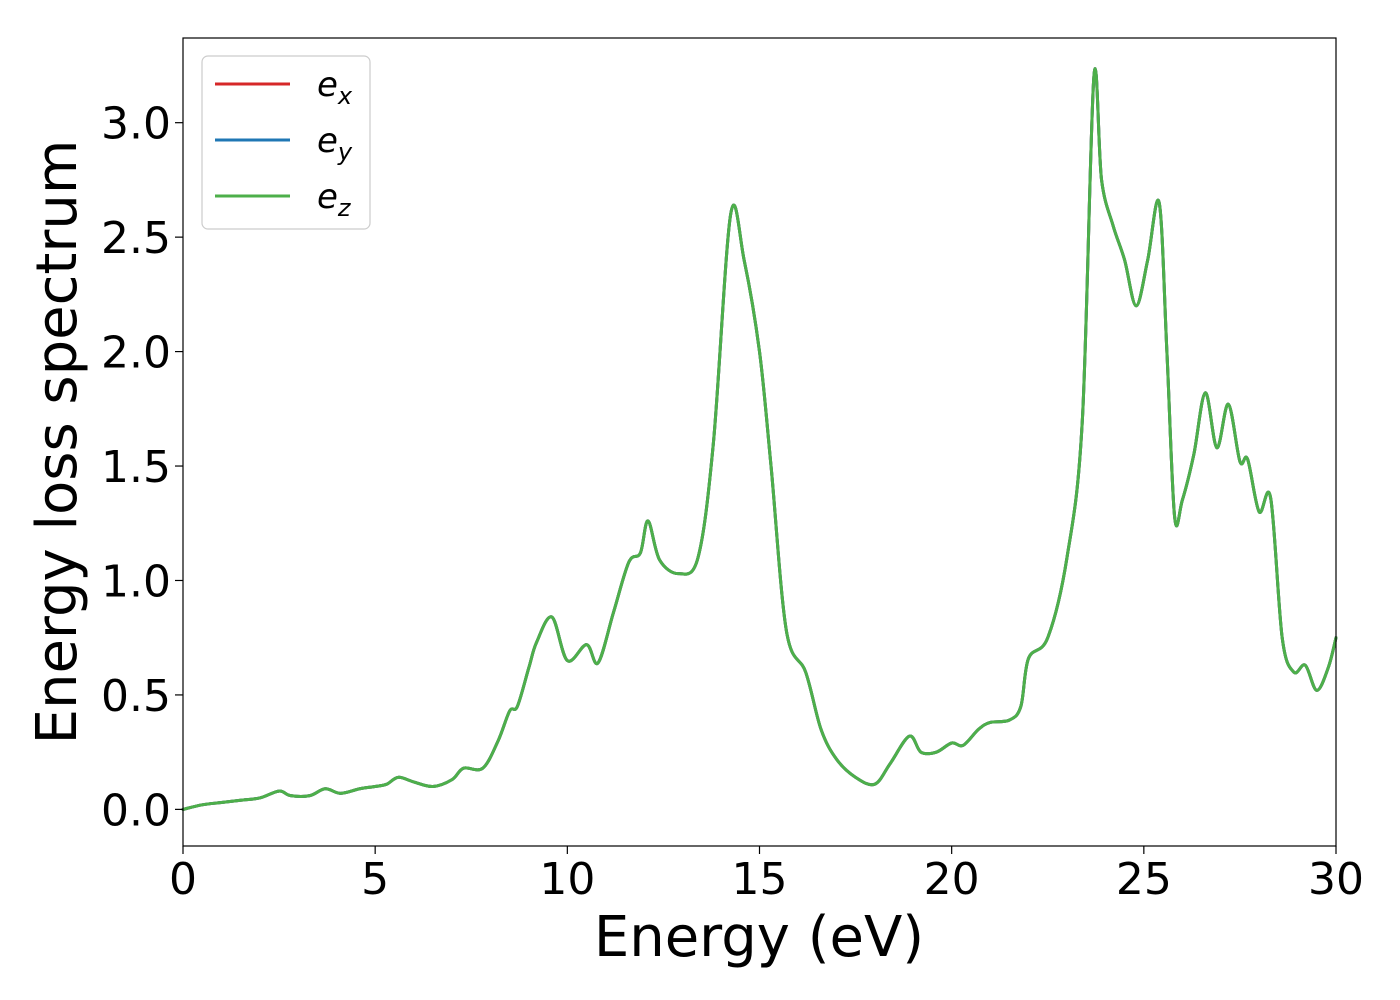 This screenshot has width=1400, height=1000. Describe the element at coordinates (334, 199) in the screenshot. I see `legend-label-ez: ez` at that location.